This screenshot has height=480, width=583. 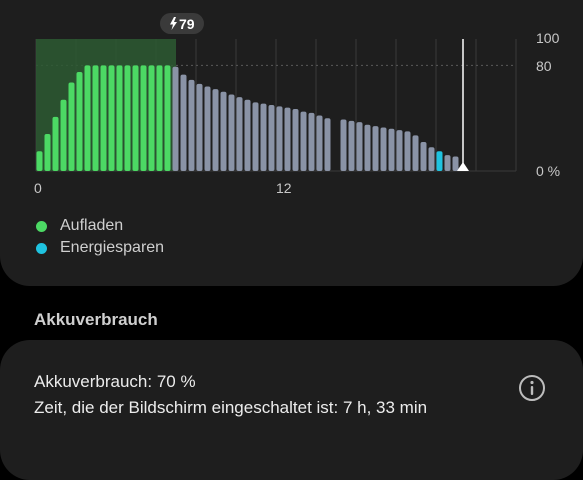 I want to click on current-time-pointer, so click(x=463, y=166).